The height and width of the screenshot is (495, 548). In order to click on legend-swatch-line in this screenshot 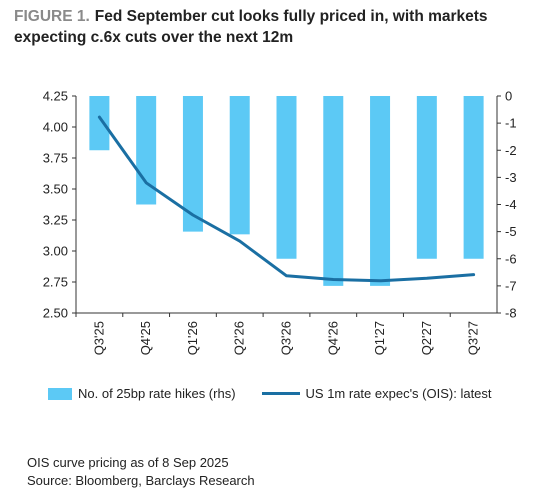, I will do `click(280, 393)`.